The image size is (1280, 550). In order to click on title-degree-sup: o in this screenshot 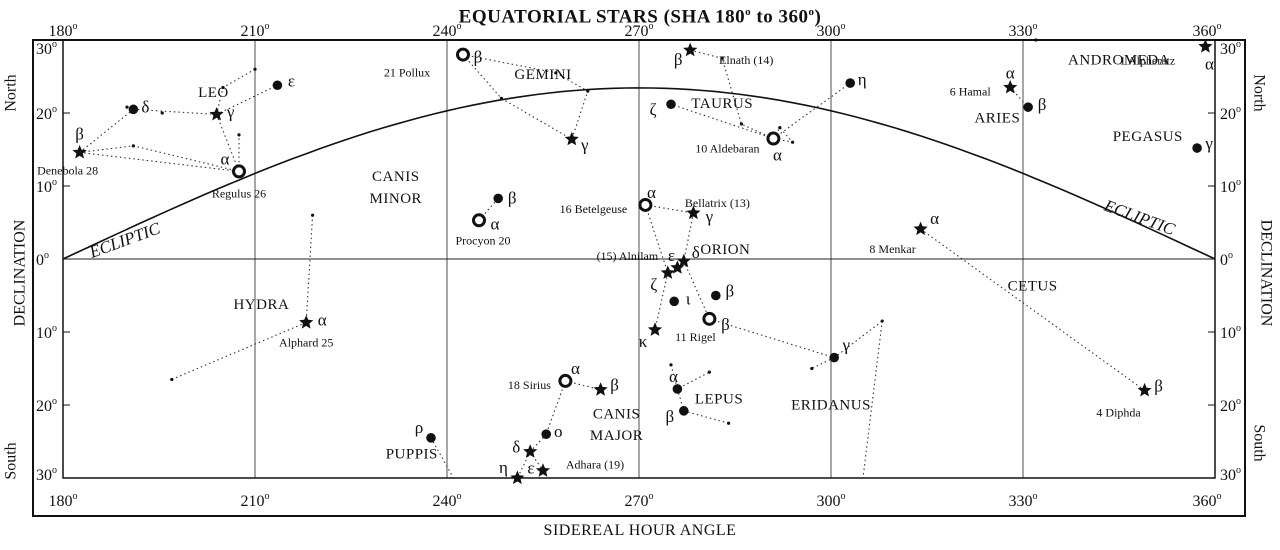, I will do `click(748, 12)`.